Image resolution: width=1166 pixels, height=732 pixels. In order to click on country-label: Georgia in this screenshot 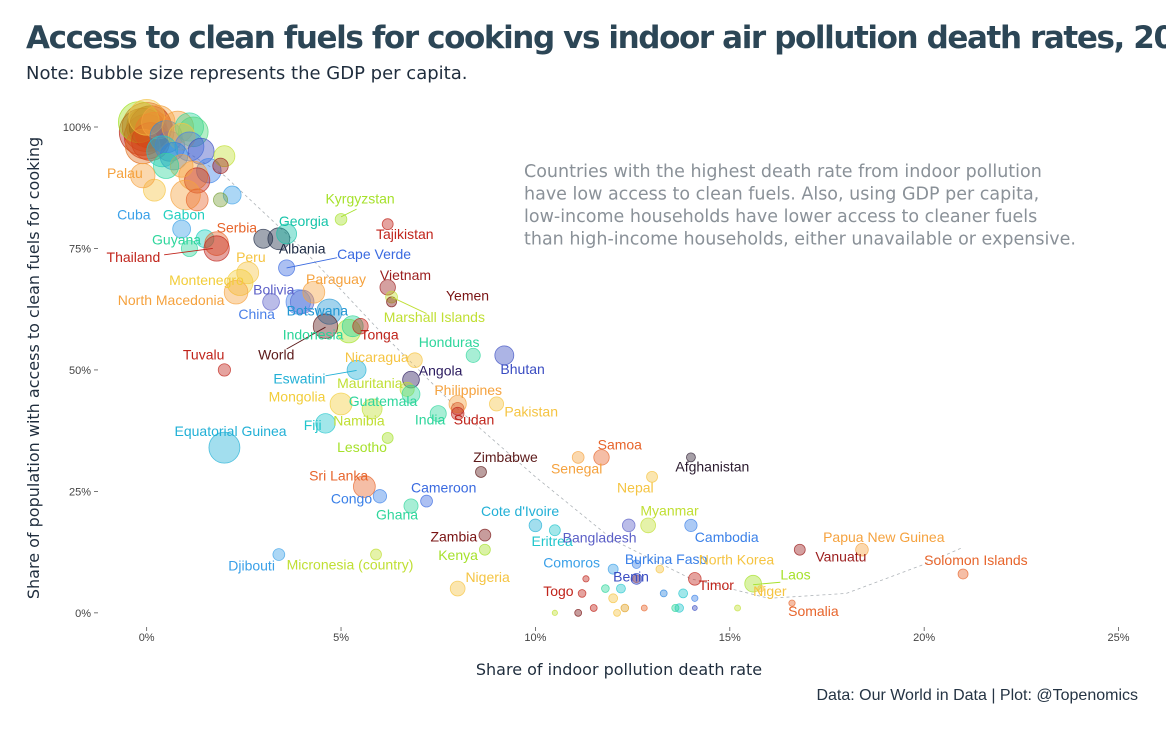, I will do `click(304, 221)`.